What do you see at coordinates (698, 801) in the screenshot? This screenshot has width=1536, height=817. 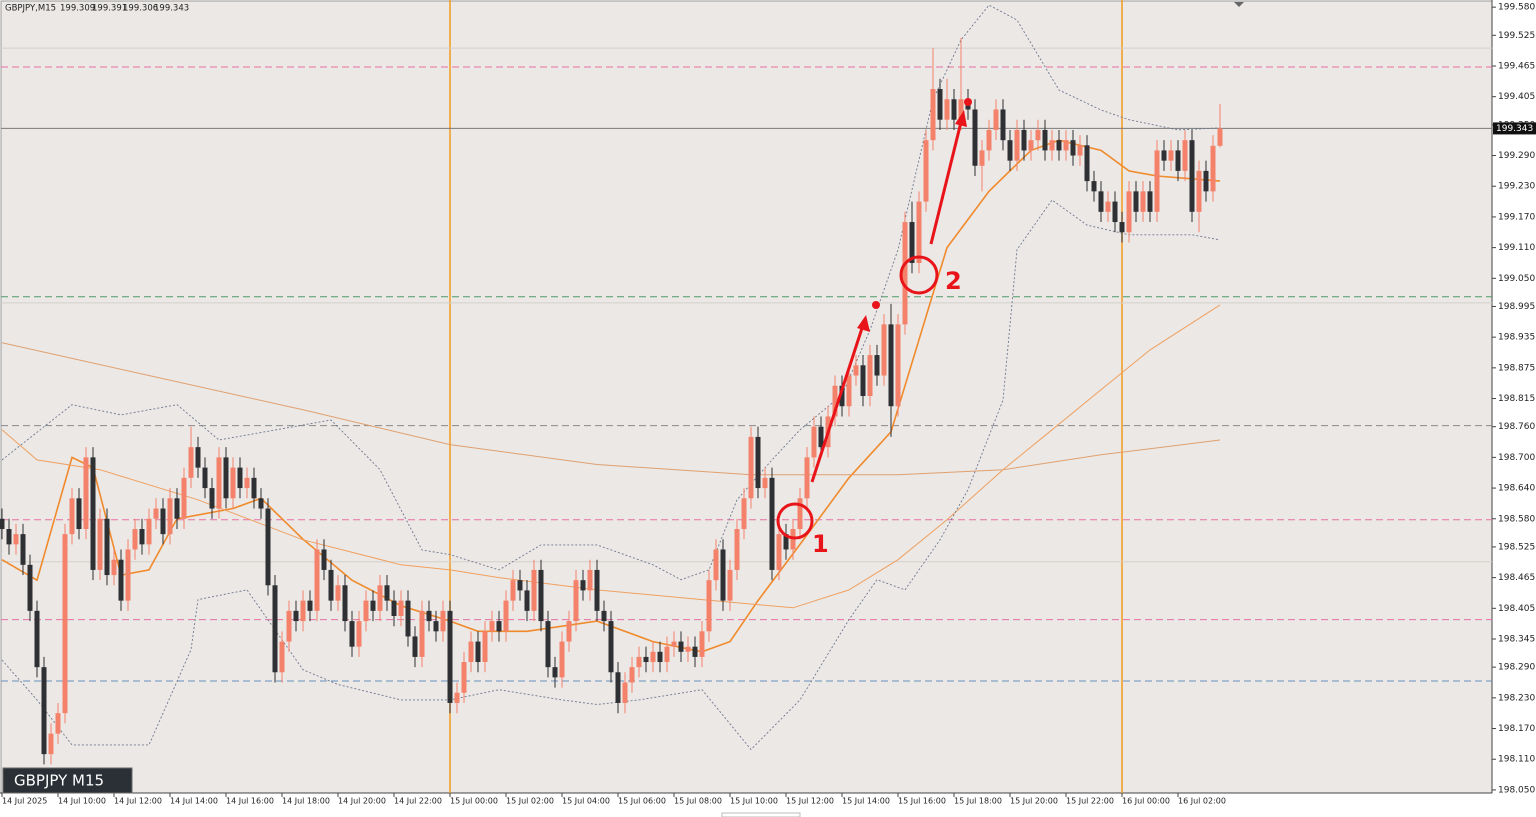 I see `x-tick-label: 15 Jul 08:00` at bounding box center [698, 801].